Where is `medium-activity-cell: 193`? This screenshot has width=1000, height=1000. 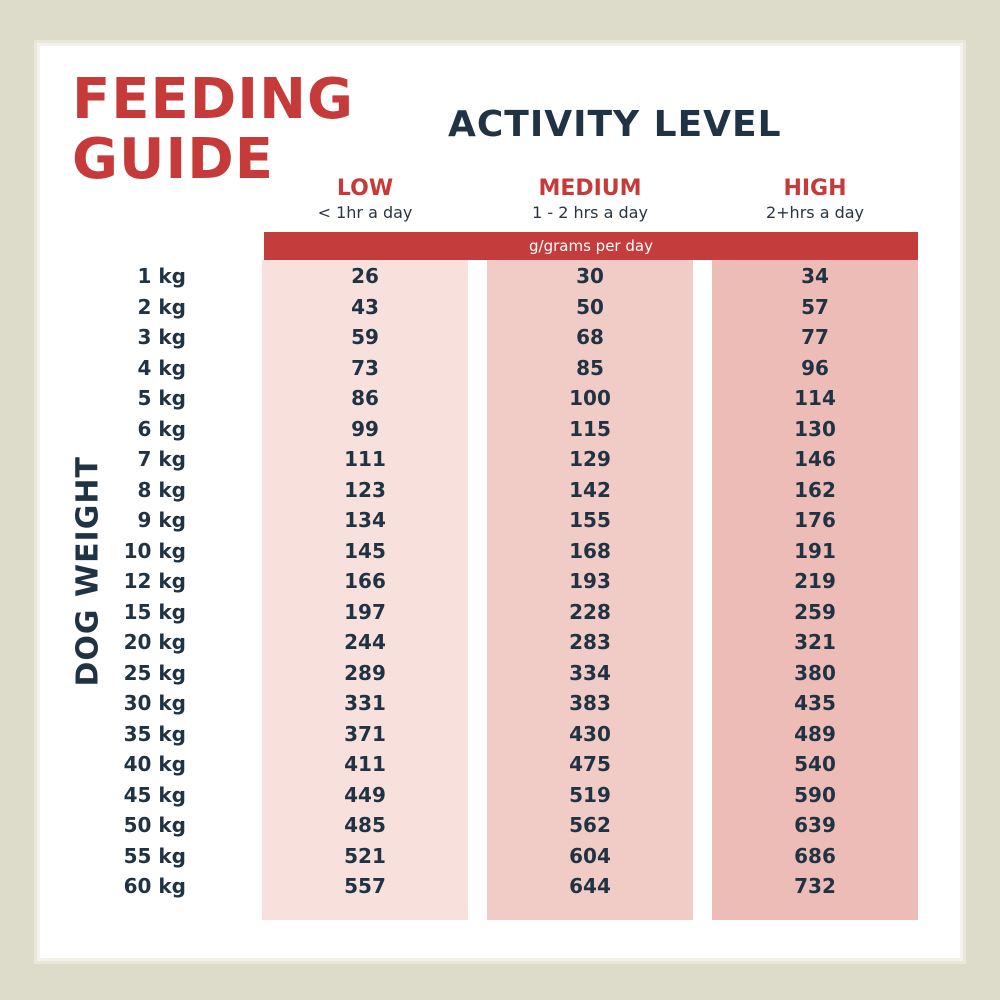 medium-activity-cell: 193 is located at coordinates (590, 581).